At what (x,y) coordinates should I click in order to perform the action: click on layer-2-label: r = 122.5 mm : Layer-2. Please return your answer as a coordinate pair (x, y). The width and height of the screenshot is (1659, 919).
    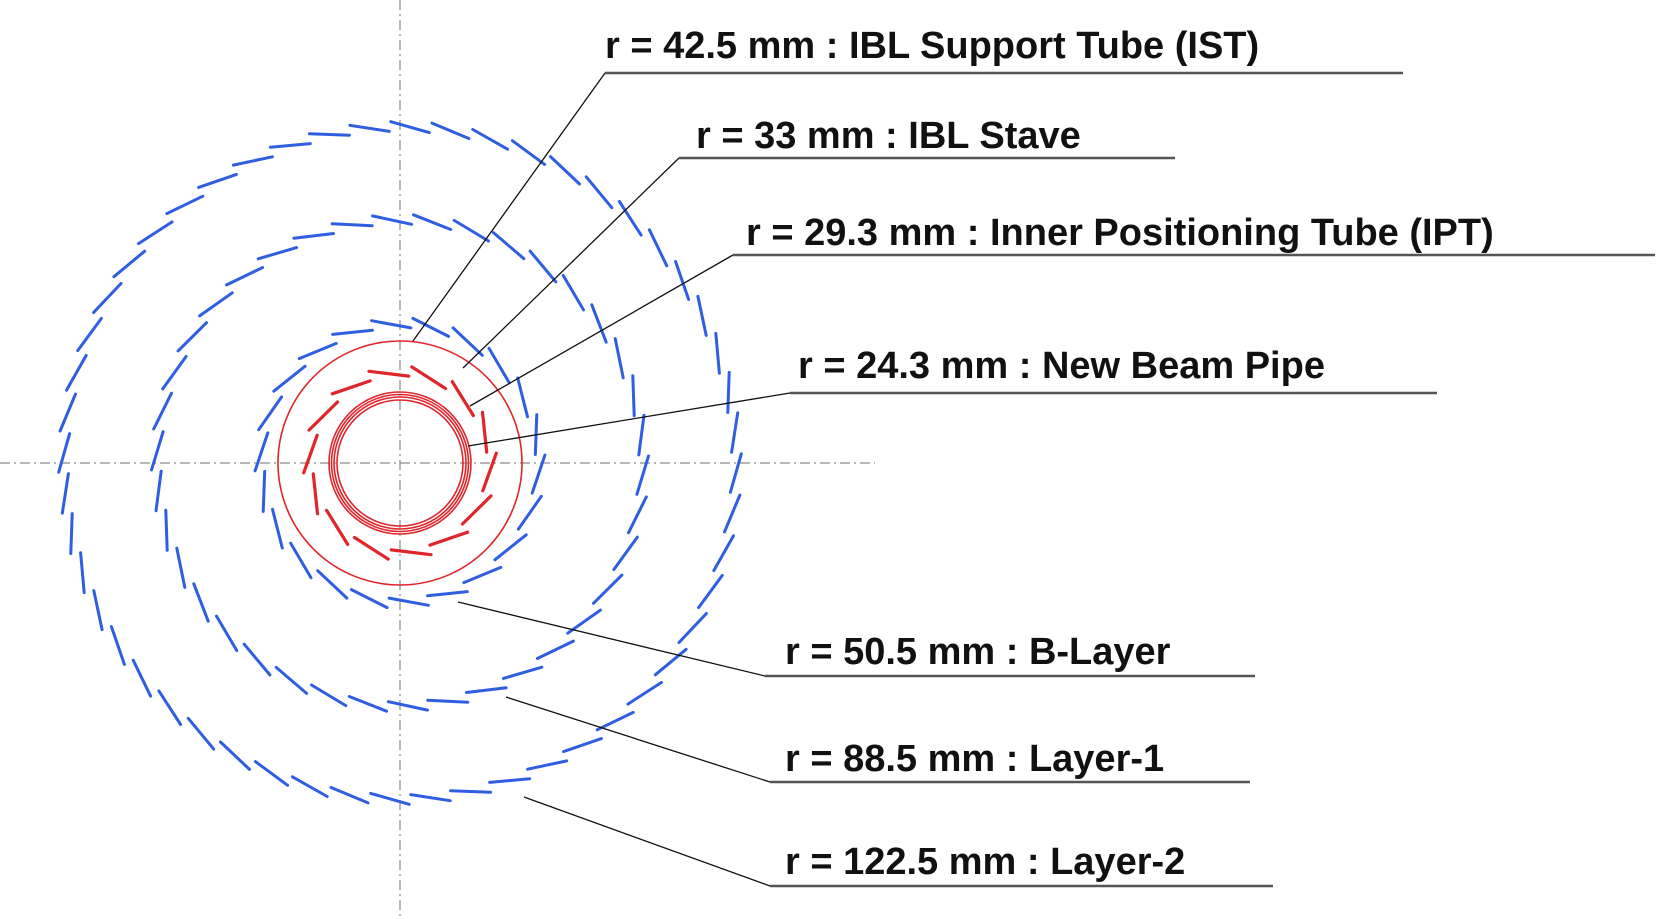
    Looking at the image, I should click on (985, 862).